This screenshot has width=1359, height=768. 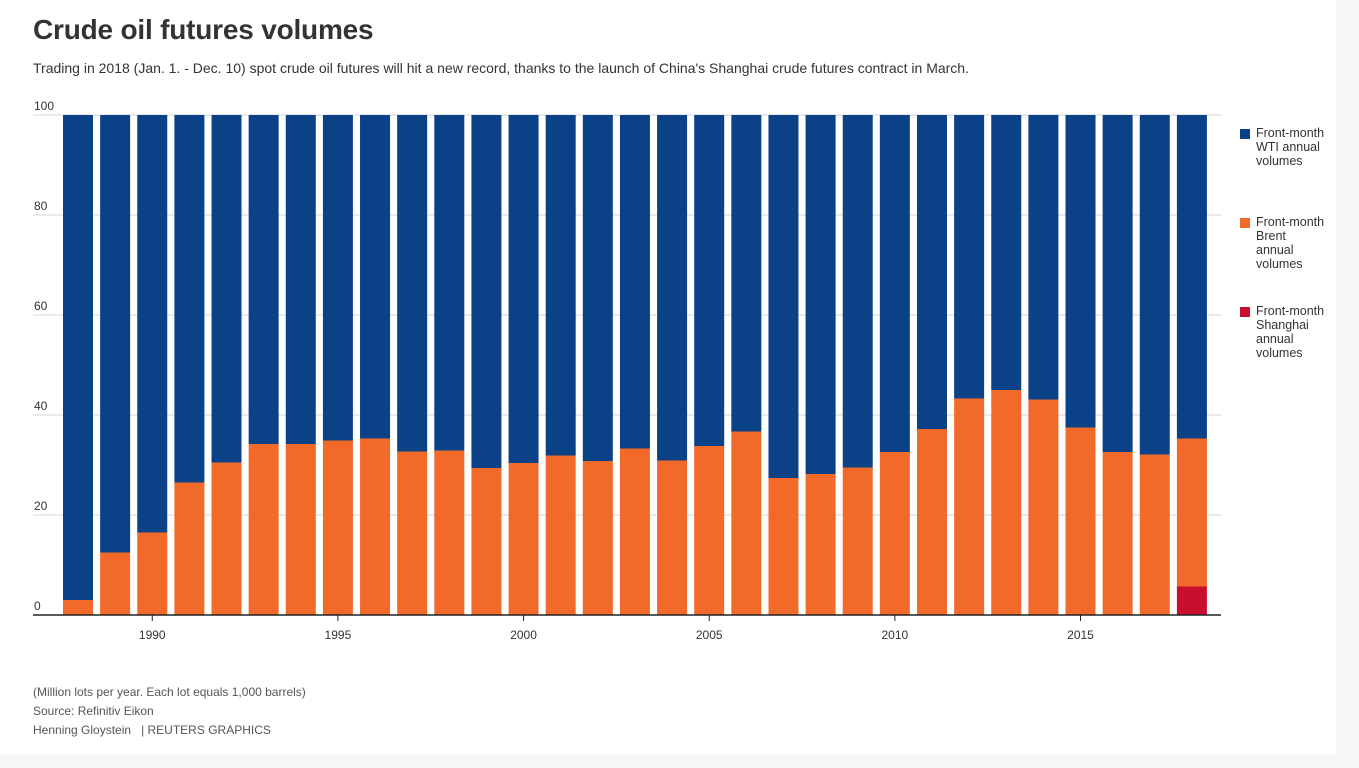 What do you see at coordinates (1245, 312) in the screenshot?
I see `legend-swatch-shanghai` at bounding box center [1245, 312].